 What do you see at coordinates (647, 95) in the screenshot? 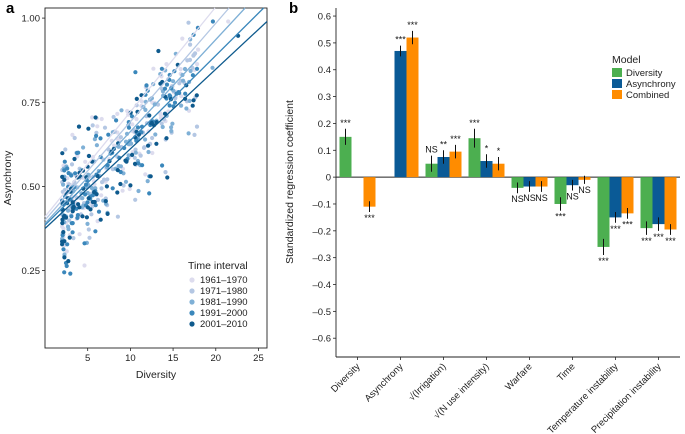
I see `legend-label-combined: Combined` at bounding box center [647, 95].